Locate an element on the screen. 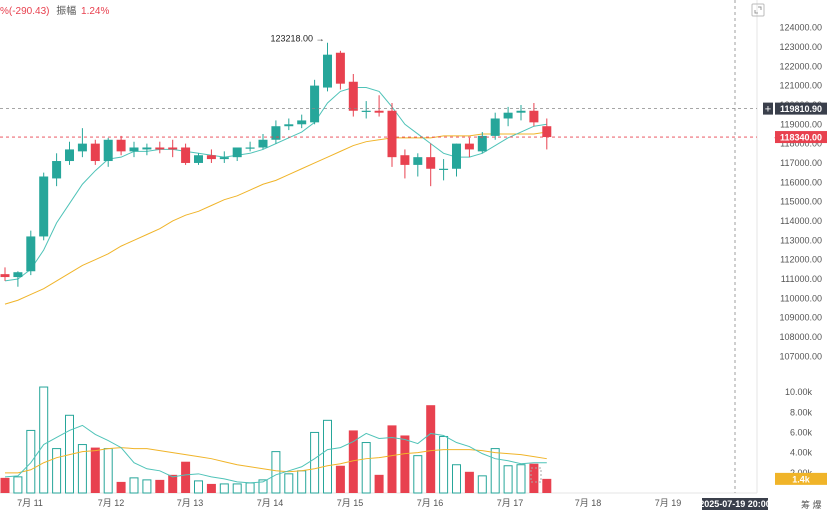 This screenshot has width=829, height=513. price-change: %(-290.43) is located at coordinates (25, 11).